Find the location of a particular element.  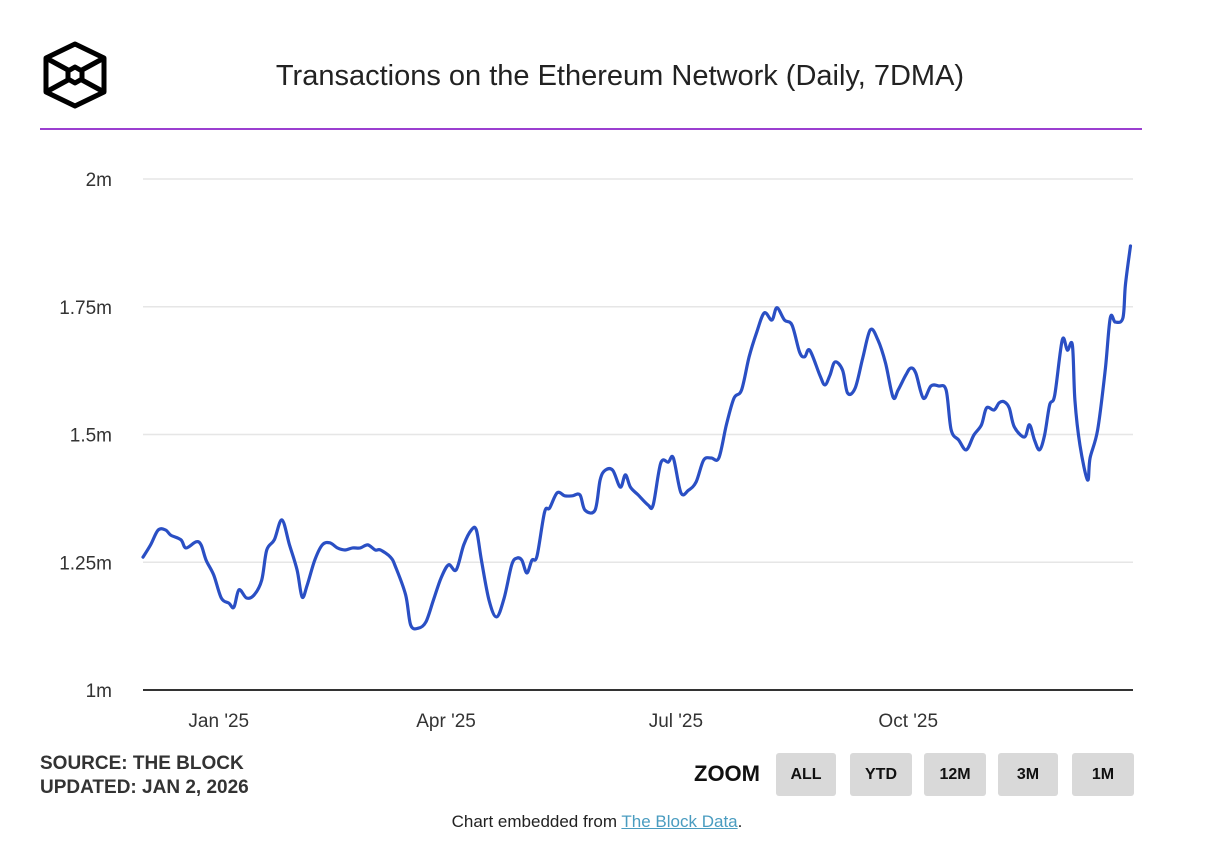

x-tick-label: Oct '25 is located at coordinates (908, 721).